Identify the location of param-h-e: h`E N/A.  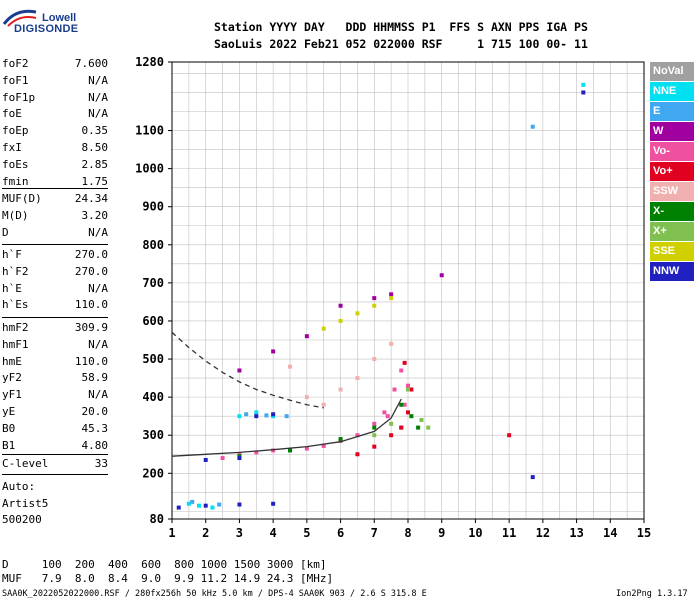
(55, 289).